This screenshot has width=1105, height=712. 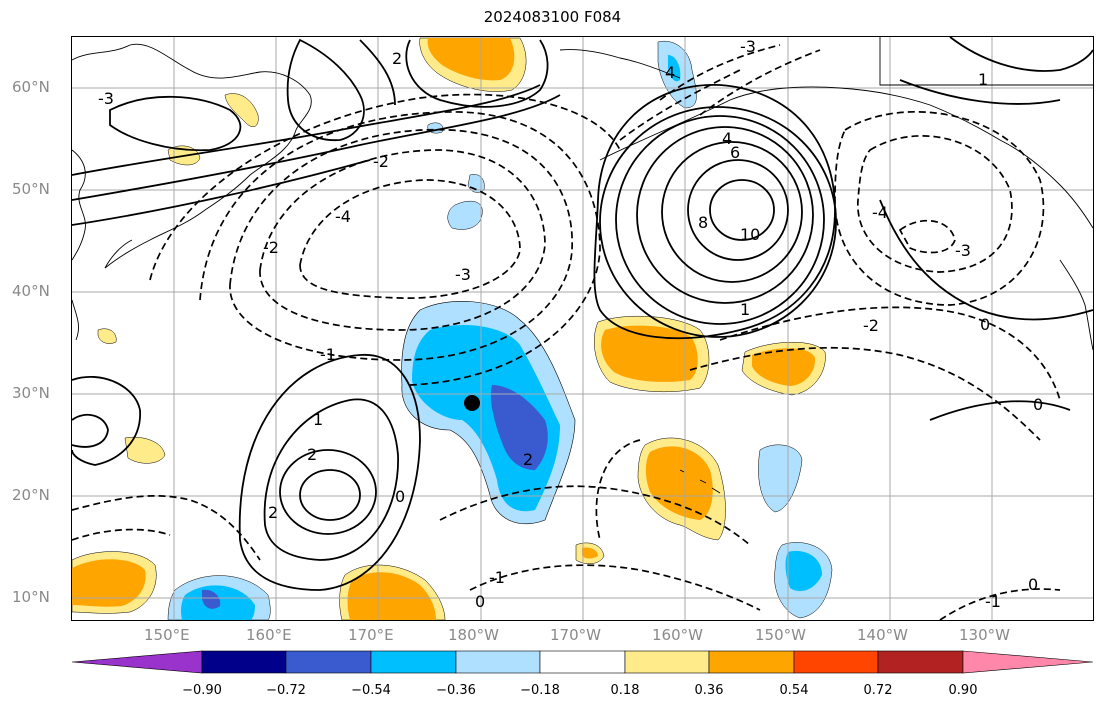 I want to click on map-title: 2024083100 F084, so click(x=552, y=17).